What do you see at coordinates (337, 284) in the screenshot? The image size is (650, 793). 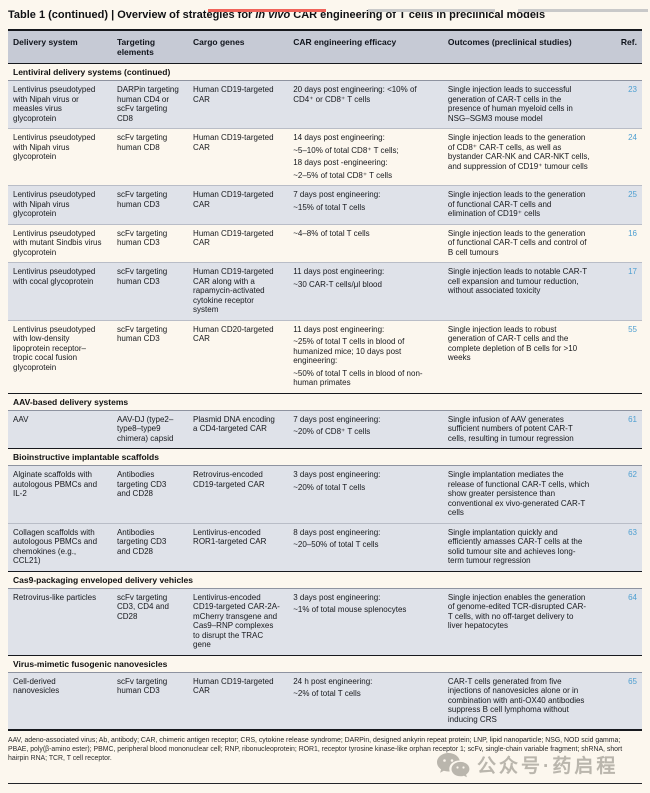 I see `efficacy-line: ~30 CAR-T cells/μl blood` at bounding box center [337, 284].